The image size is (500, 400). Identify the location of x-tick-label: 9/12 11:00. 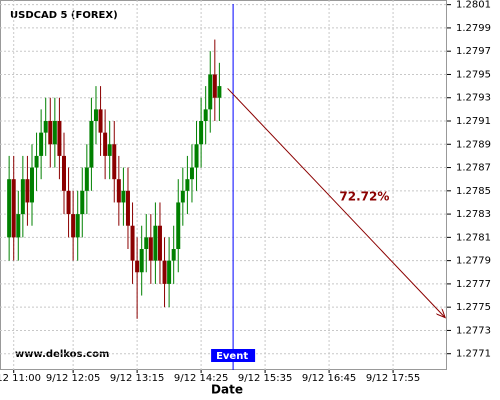
(20, 378).